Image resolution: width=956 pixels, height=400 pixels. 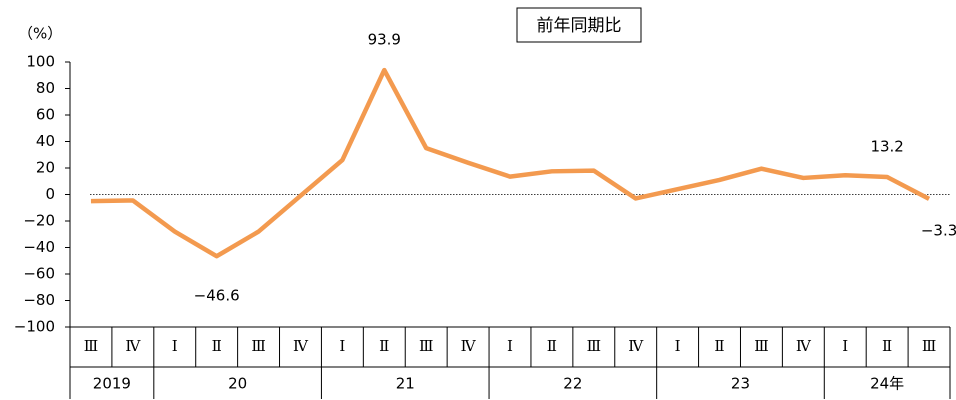 What do you see at coordinates (740, 384) in the screenshot?
I see `group-label: 23` at bounding box center [740, 384].